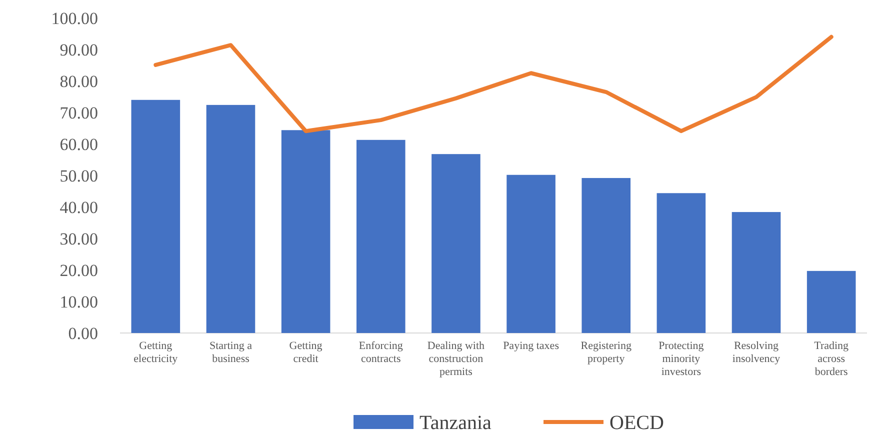  I want to click on y-tick-label: 80.00, so click(79, 81).